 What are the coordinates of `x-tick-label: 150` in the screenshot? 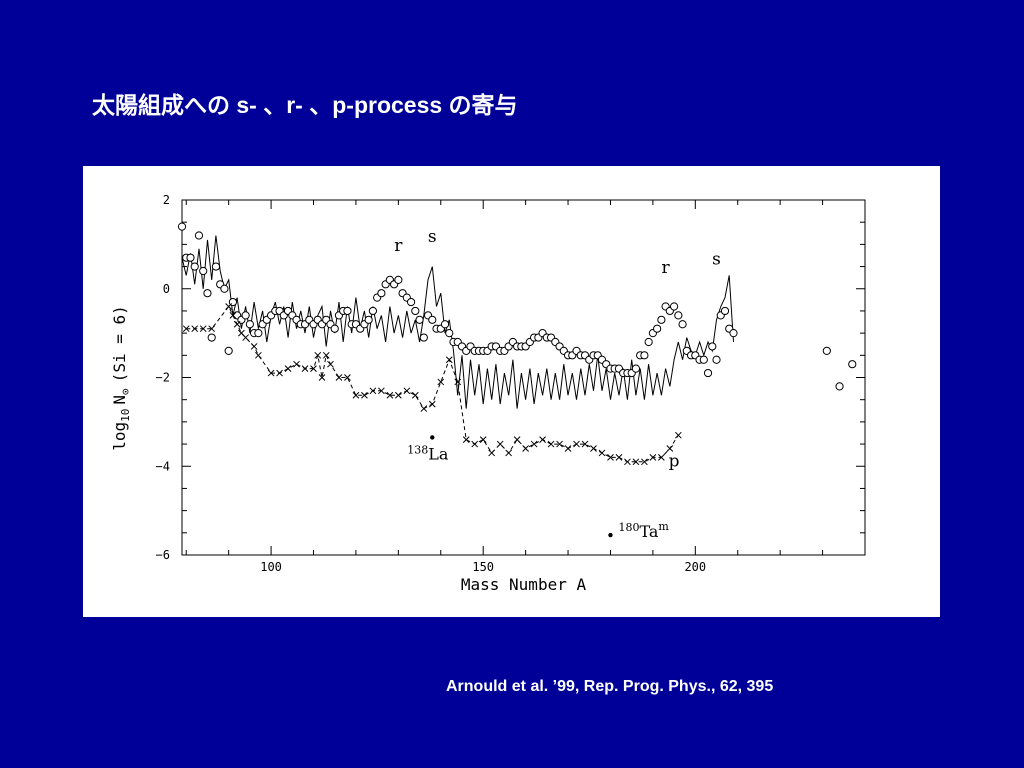 It's located at (483, 567).